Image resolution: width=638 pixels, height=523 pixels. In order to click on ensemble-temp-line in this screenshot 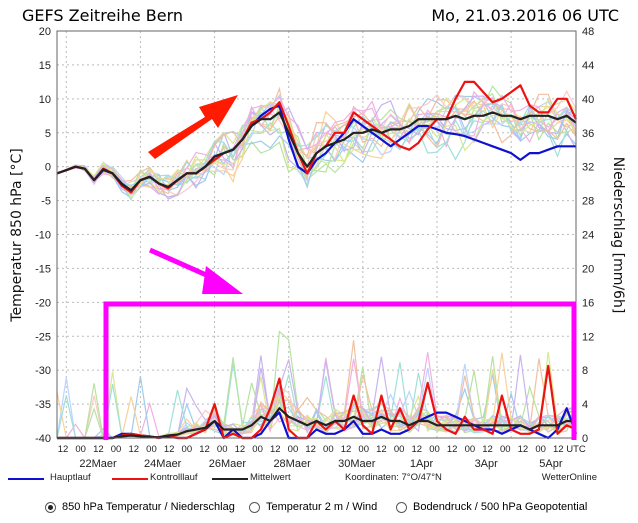, I will do `click(316, 143)`.